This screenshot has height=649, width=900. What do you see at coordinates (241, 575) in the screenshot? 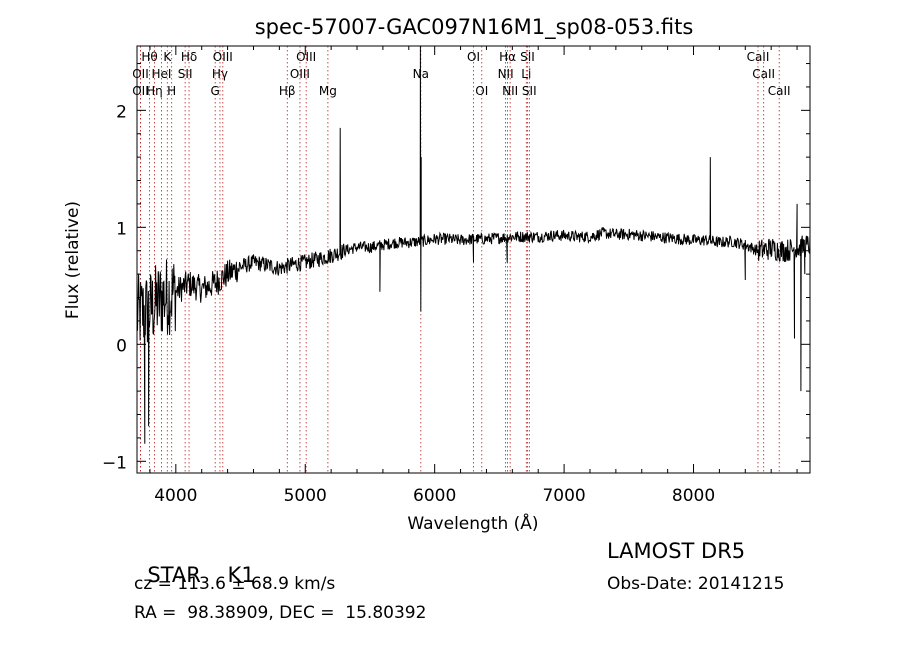
I see `subclass-label: K1` at bounding box center [241, 575].